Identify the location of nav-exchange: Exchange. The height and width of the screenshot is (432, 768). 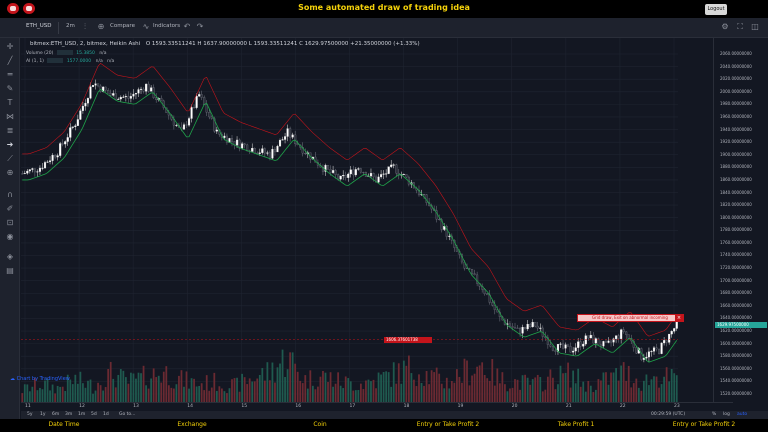
(192, 424).